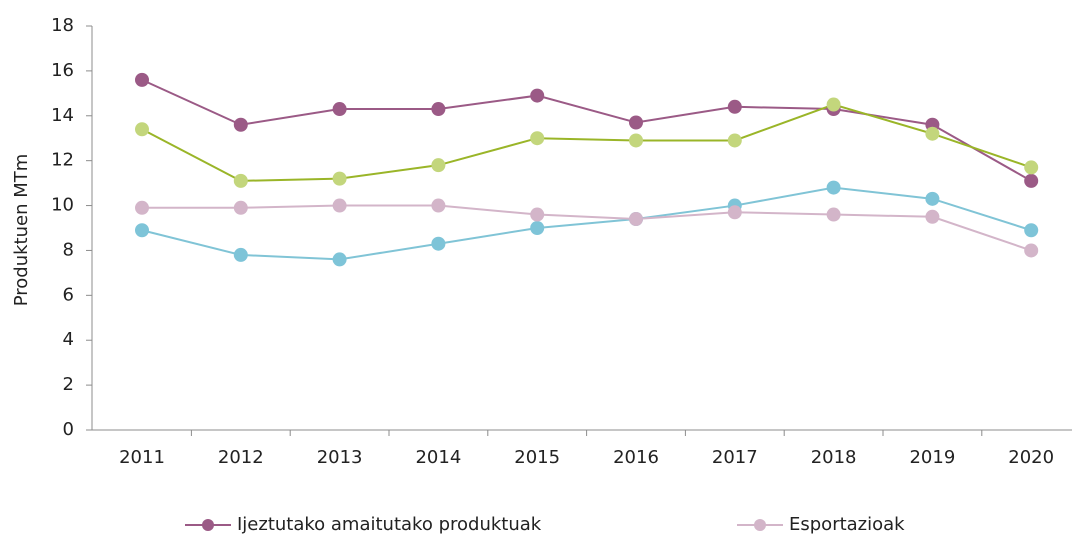 The height and width of the screenshot is (536, 1072). What do you see at coordinates (68, 384) in the screenshot?
I see `y-tick-label: 2` at bounding box center [68, 384].